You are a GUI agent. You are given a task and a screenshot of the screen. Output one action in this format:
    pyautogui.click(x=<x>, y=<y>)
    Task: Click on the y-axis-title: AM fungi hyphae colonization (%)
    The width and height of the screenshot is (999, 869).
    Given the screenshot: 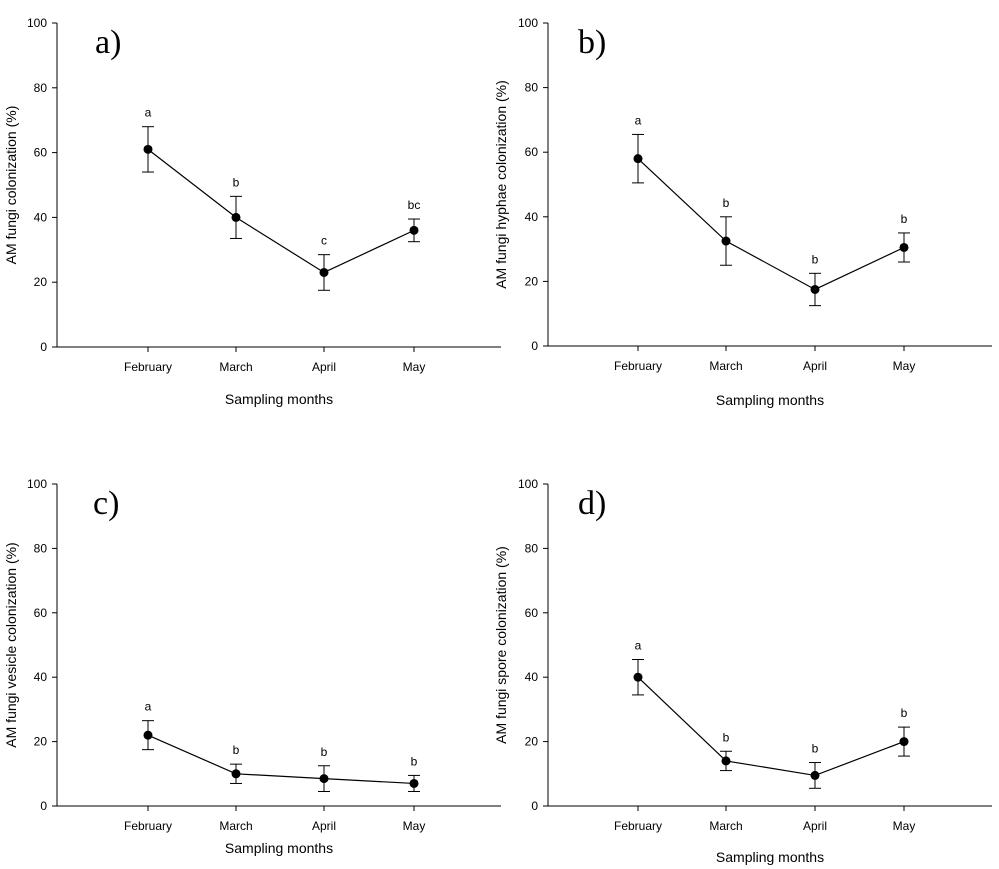 What is the action you would take?
    pyautogui.click(x=501, y=184)
    